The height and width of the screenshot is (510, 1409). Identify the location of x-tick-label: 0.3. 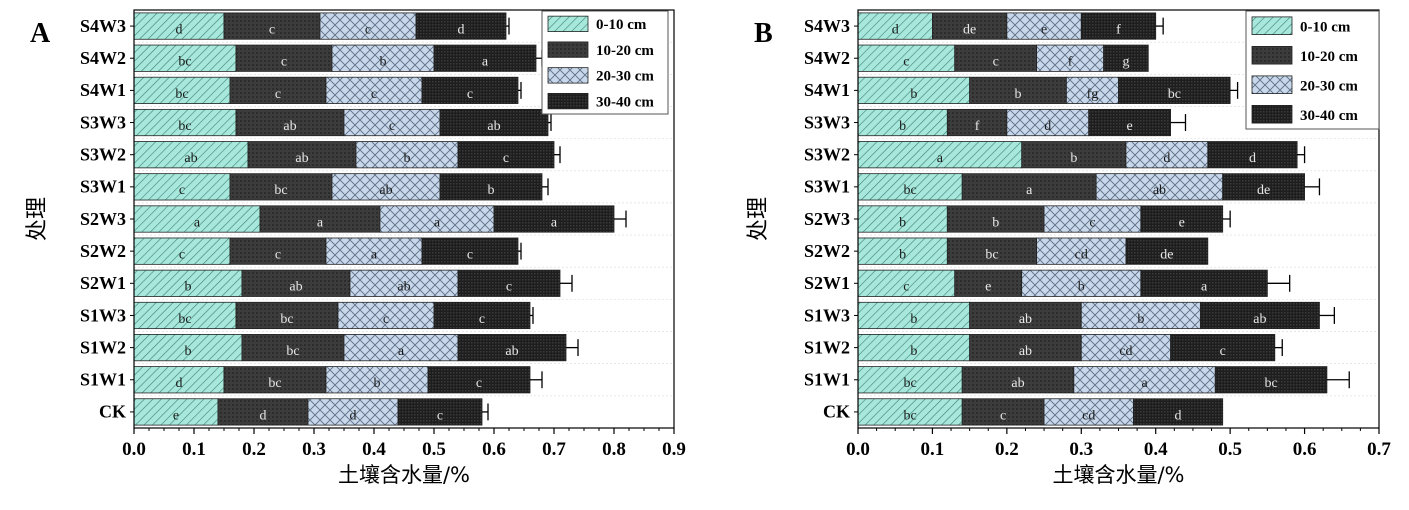
(1081, 449).